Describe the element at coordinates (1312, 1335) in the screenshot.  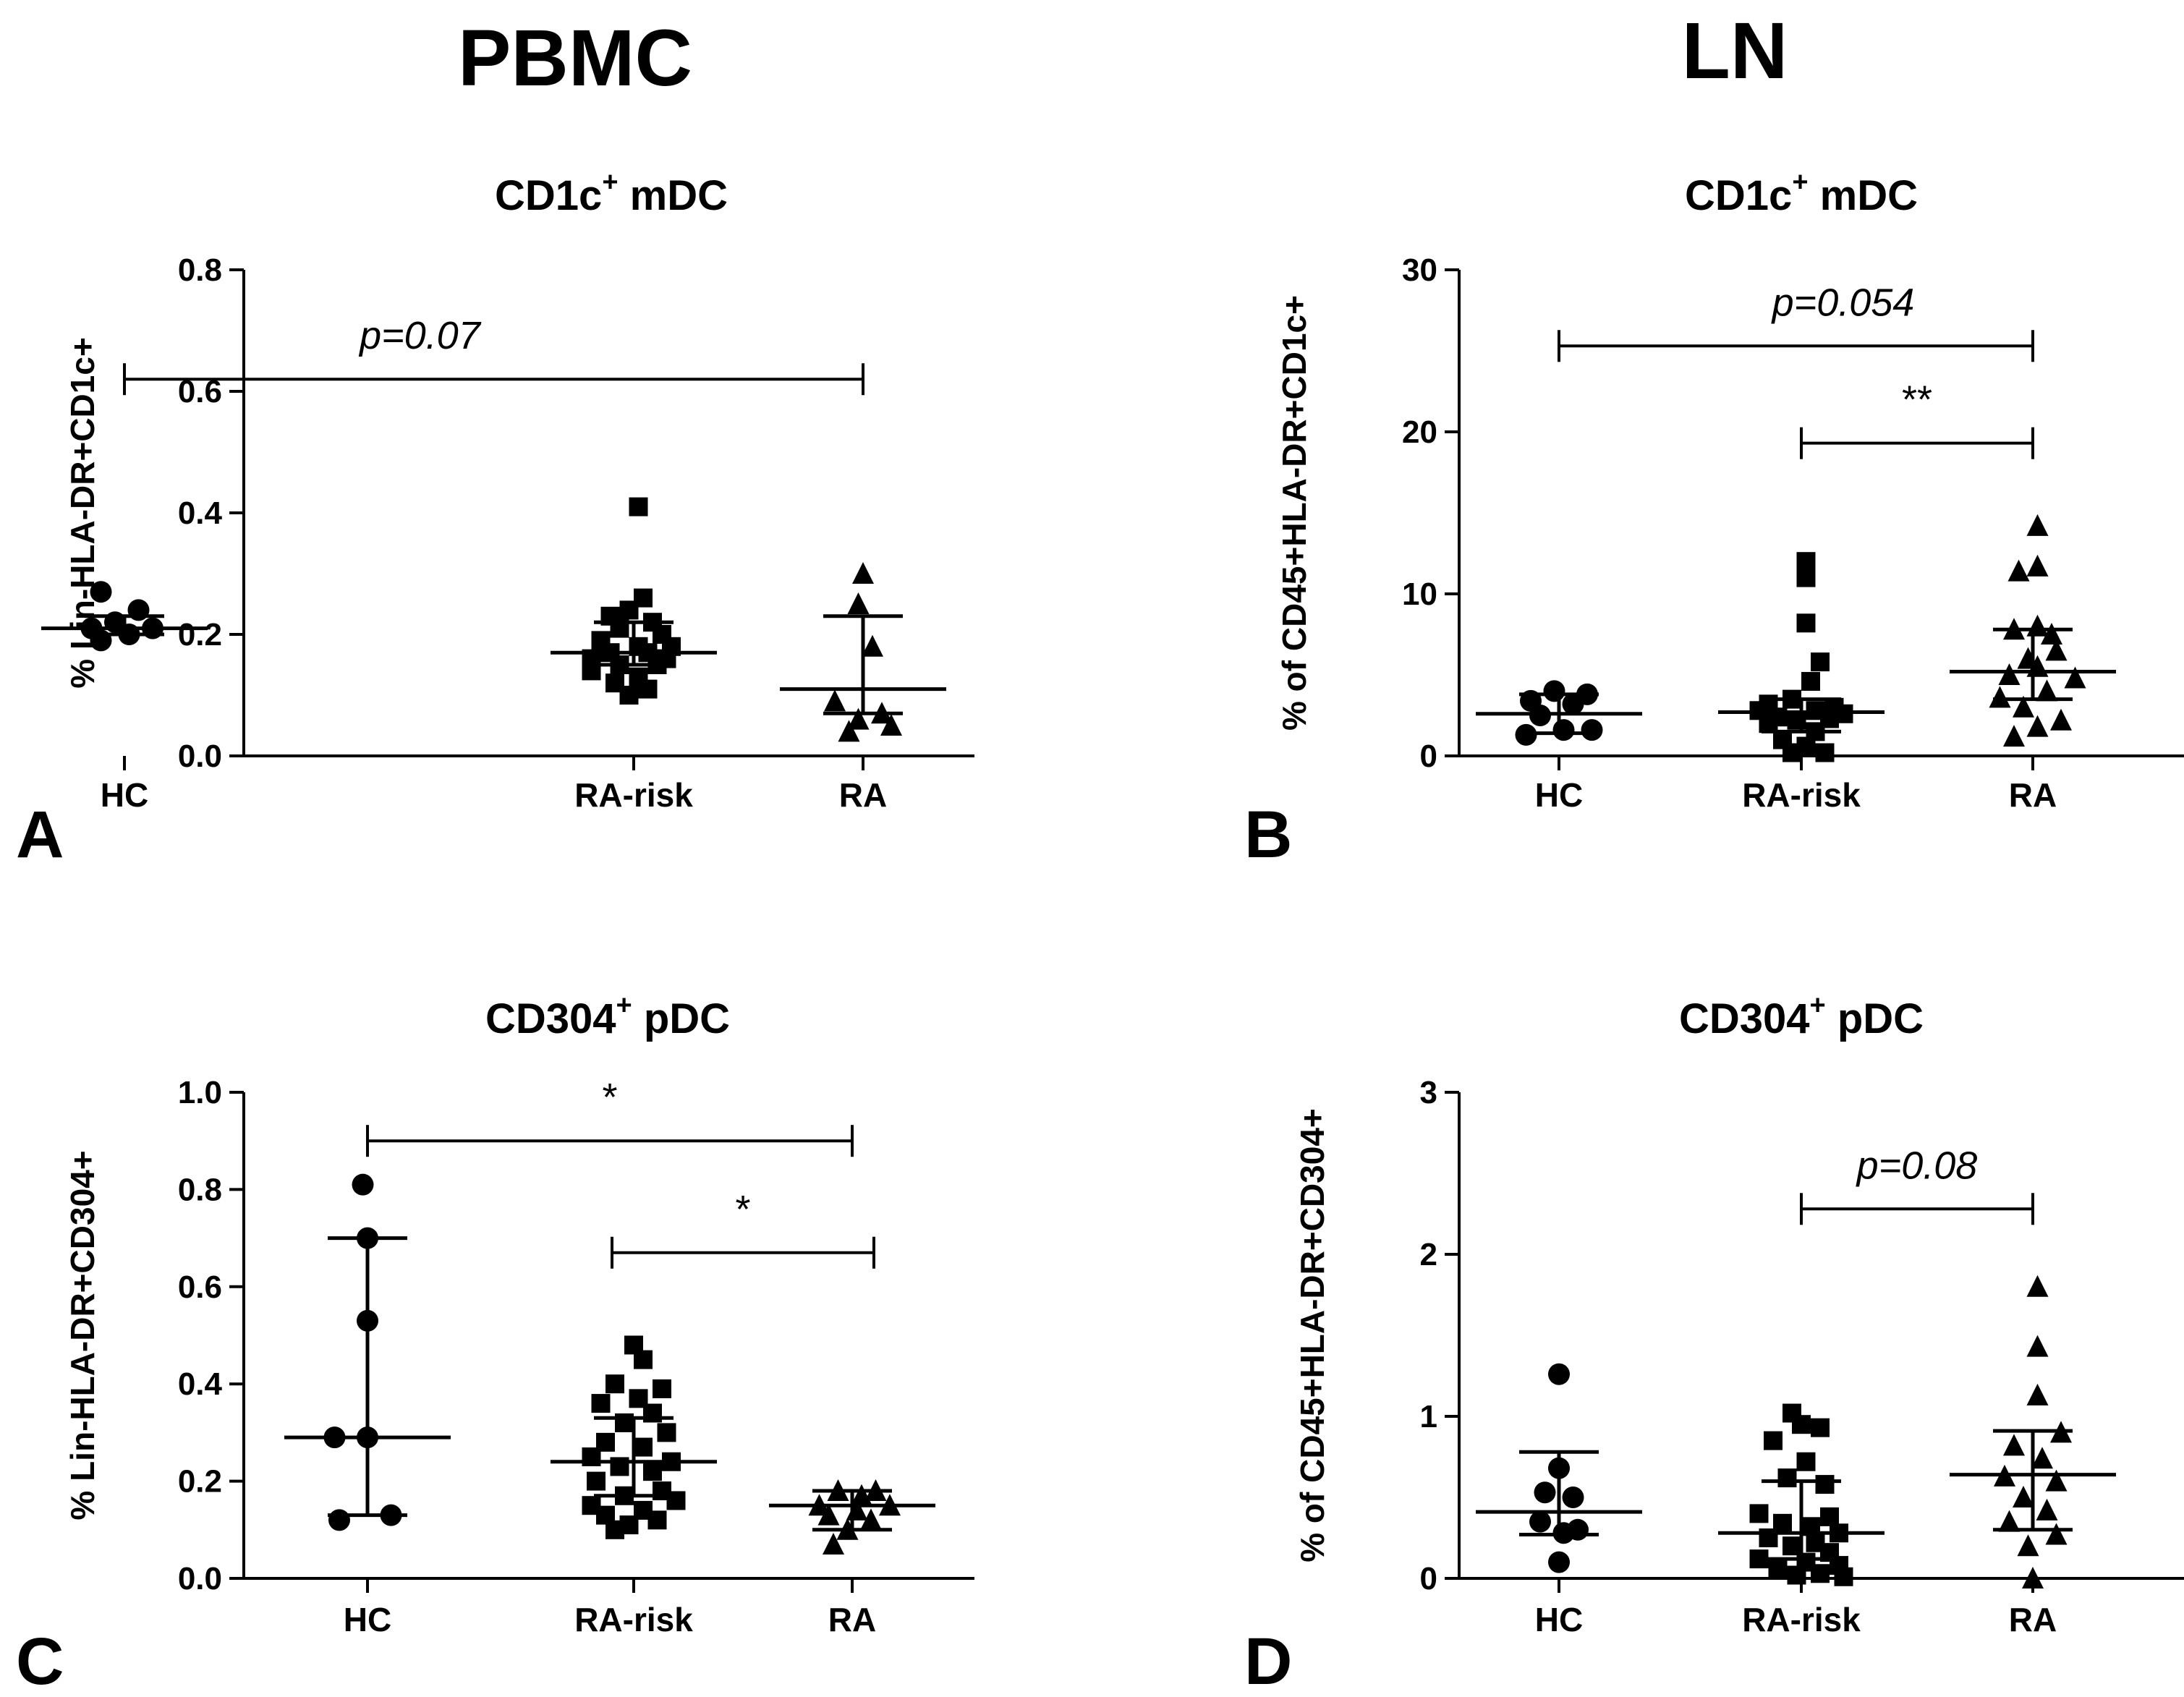
I see `y-axis-label: % of CD45+HLA-DR+CD304+` at that location.